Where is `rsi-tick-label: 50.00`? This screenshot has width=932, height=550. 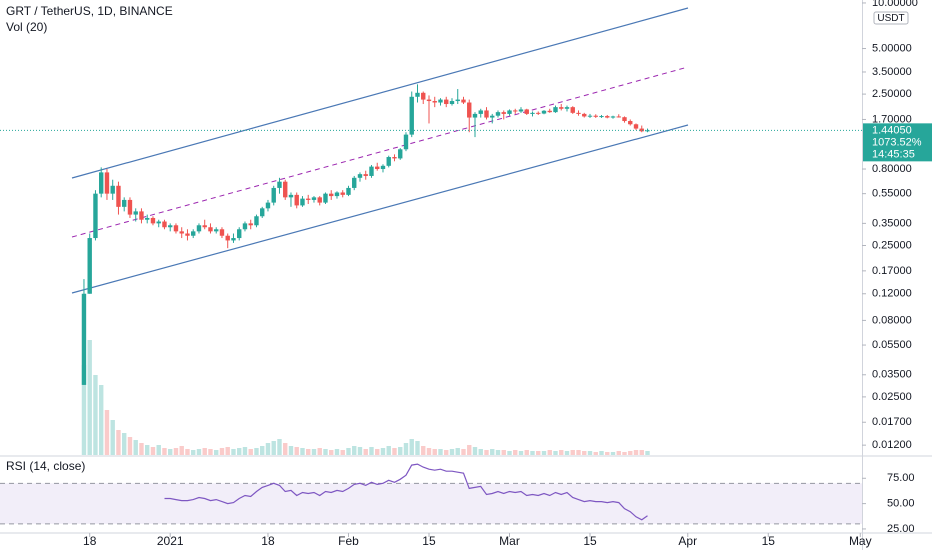 rsi-tick-label: 50.00 is located at coordinates (901, 504).